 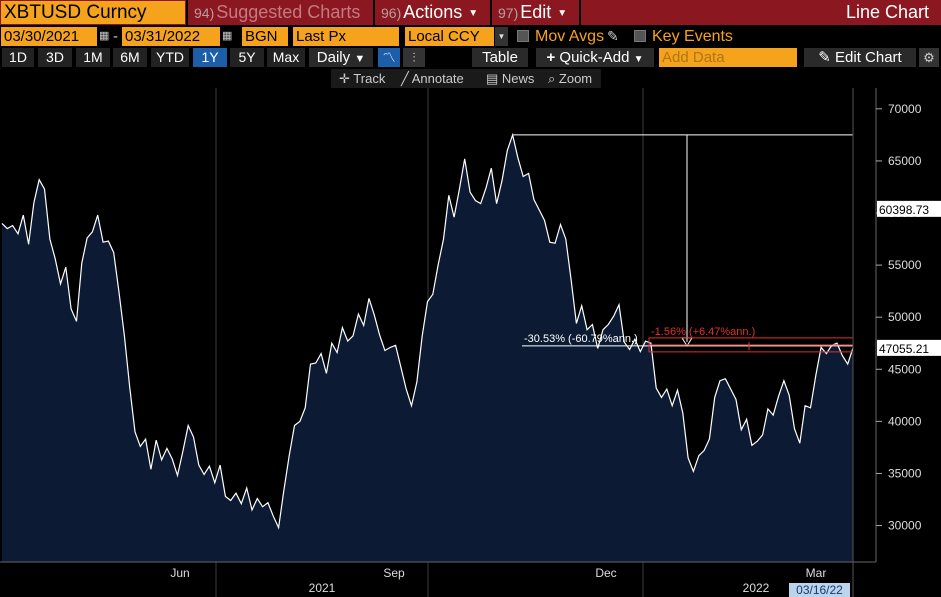 I want to click on menu-number: 94), so click(x=204, y=13).